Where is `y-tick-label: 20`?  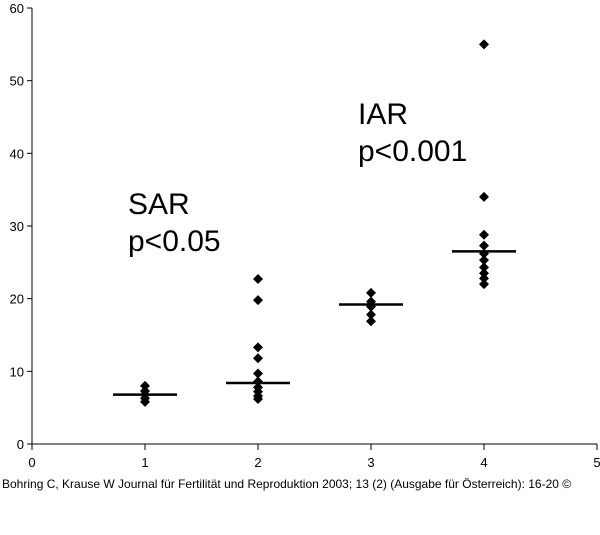 y-tick-label: 20 is located at coordinates (17, 299).